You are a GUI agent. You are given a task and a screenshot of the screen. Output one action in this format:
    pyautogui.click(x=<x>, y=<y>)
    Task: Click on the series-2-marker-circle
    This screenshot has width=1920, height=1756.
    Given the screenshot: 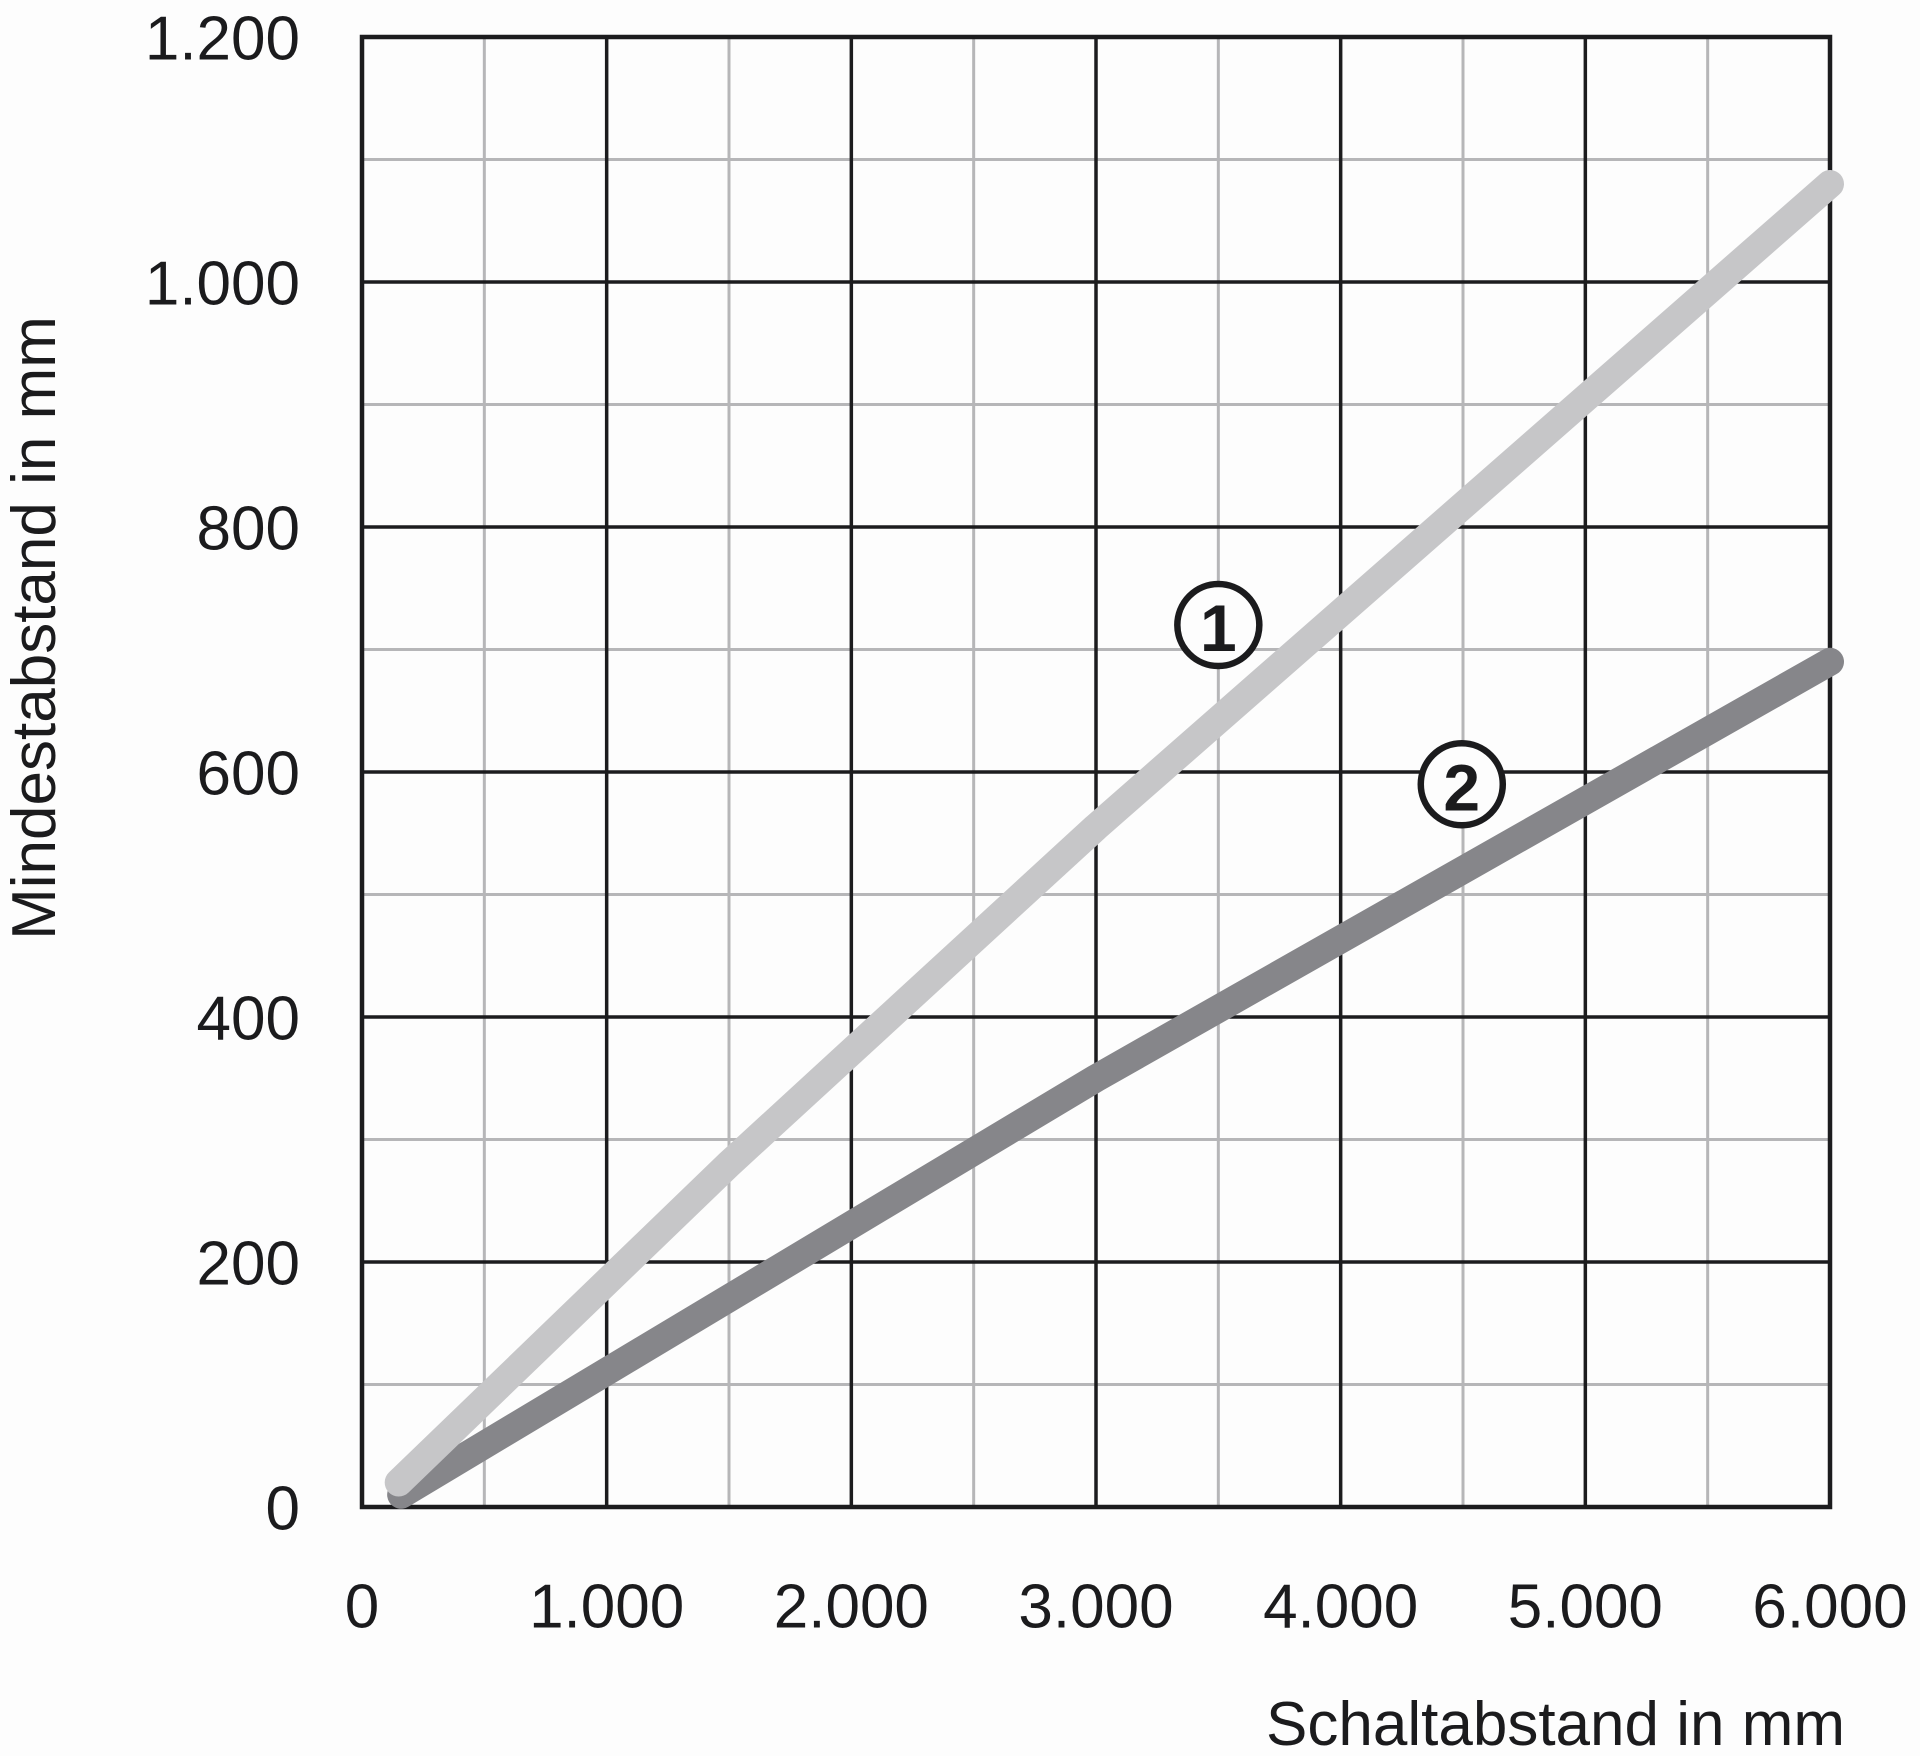 What is the action you would take?
    pyautogui.click(x=1462, y=784)
    